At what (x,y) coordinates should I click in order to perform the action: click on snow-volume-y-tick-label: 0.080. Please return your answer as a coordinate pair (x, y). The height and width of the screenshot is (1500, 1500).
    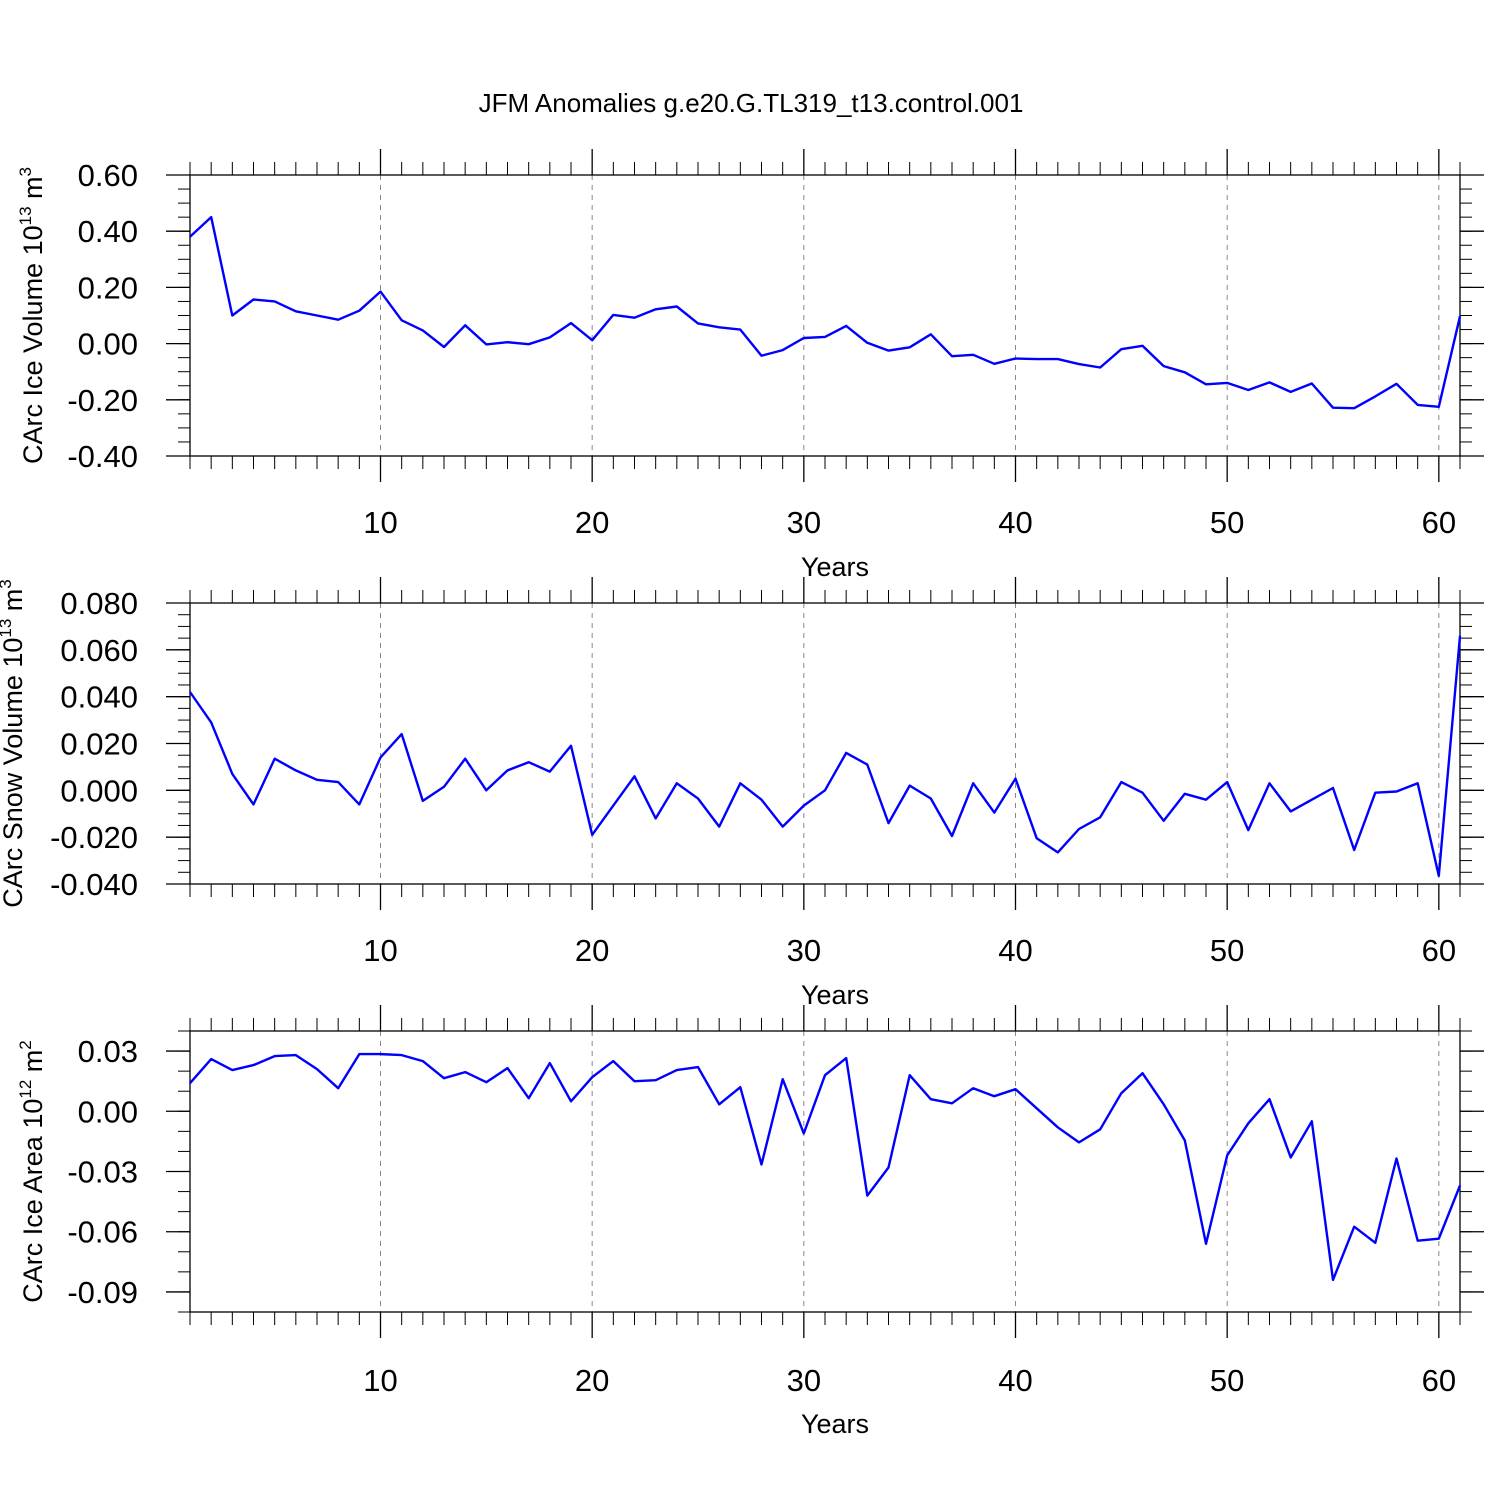
    Looking at the image, I should click on (99, 603).